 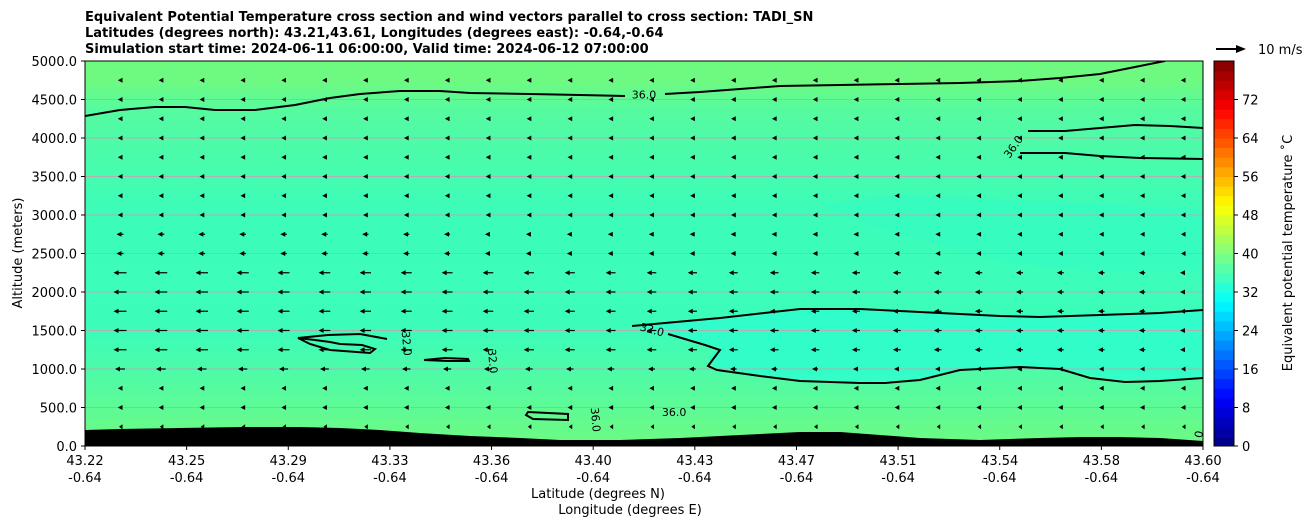 What do you see at coordinates (55, 216) in the screenshot?
I see `y-tick-label: 3000.0` at bounding box center [55, 216].